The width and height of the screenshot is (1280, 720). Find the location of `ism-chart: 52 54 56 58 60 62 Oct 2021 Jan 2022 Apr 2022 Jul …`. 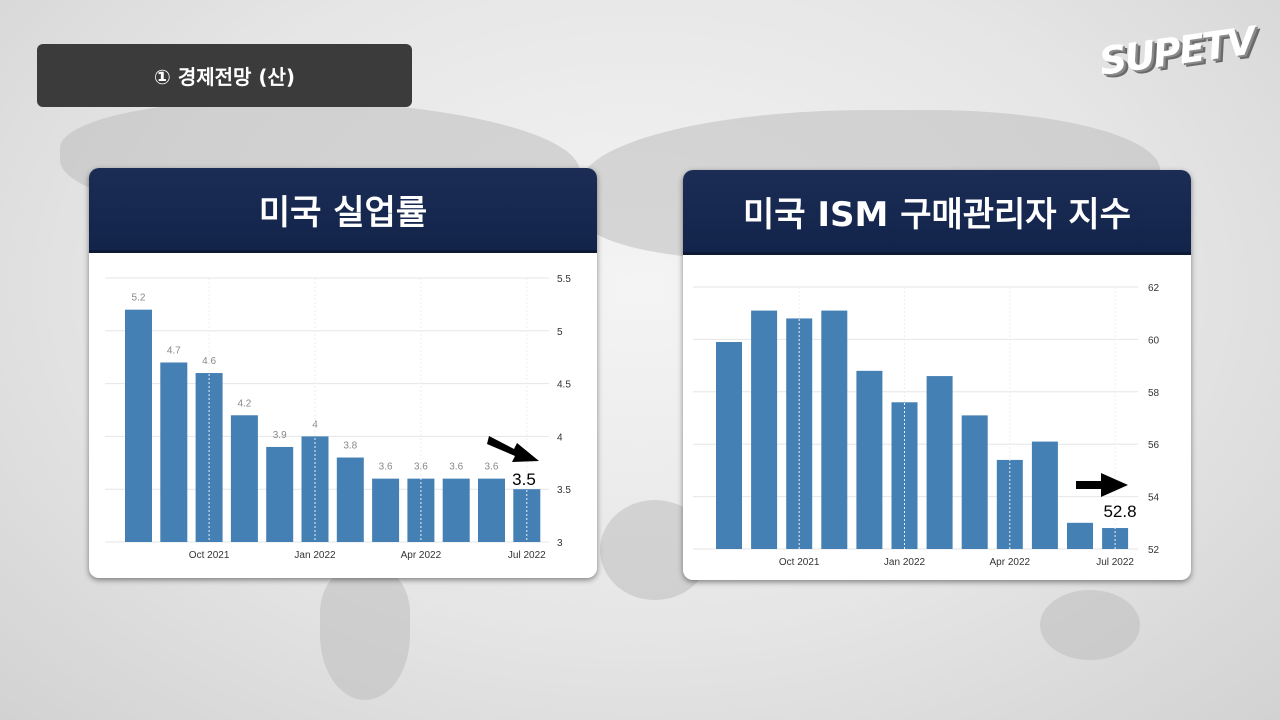

ism-chart: 52 54 56 58 60 62 Oct 2021 Jan 2022 Apr 2022 Jul … is located at coordinates (926, 425).